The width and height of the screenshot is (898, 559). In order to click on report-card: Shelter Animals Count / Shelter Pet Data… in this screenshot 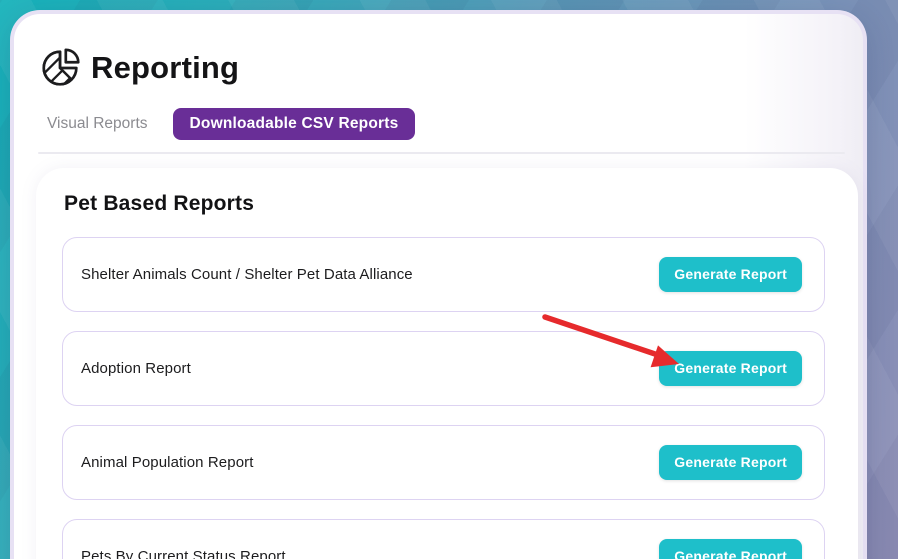, I will do `click(443, 274)`.